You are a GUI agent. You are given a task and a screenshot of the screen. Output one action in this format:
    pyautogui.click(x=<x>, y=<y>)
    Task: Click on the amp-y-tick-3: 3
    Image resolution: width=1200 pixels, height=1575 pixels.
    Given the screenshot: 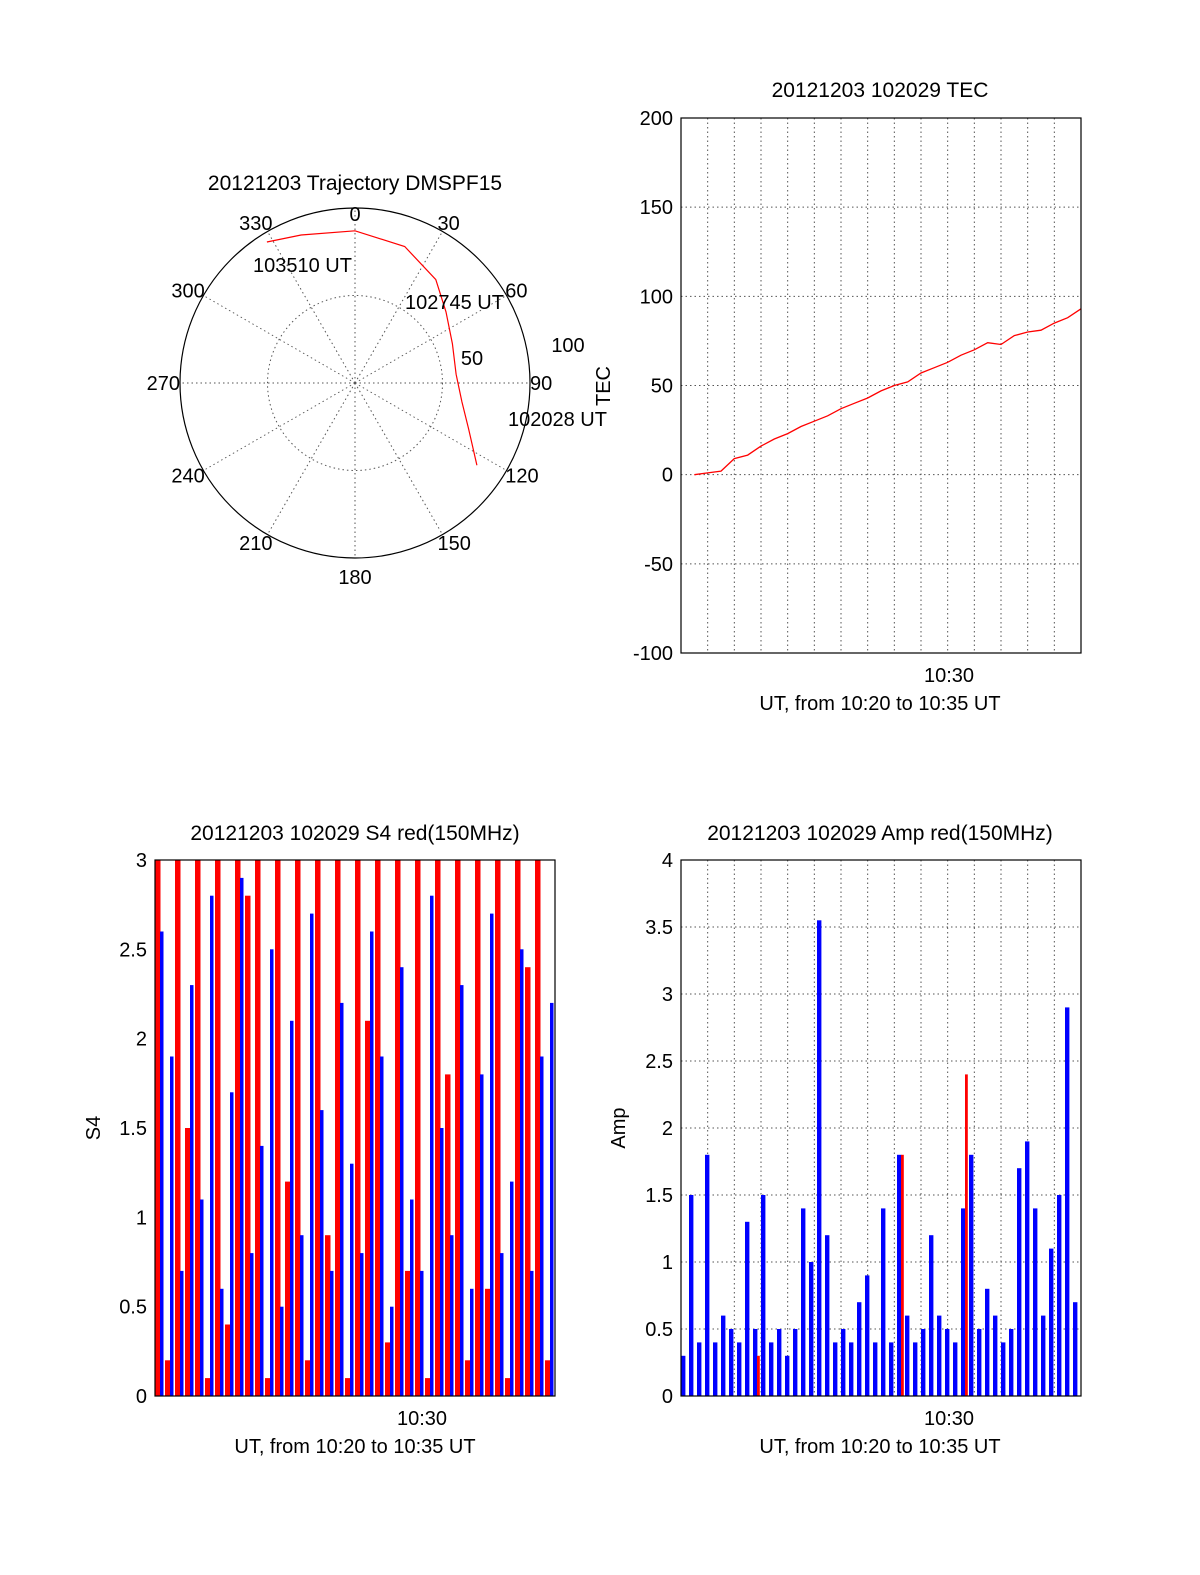 What is the action you would take?
    pyautogui.click(x=667, y=995)
    